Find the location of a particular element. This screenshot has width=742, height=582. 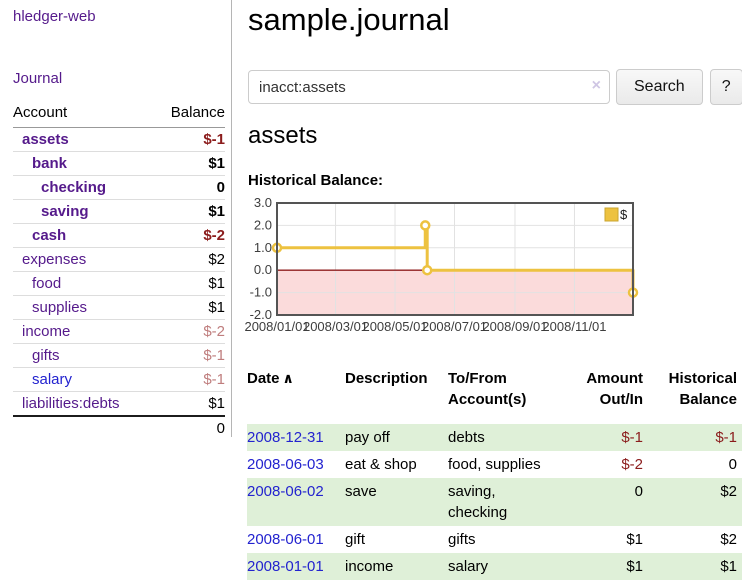

sidebar-account-link: gifts is located at coordinates (46, 355).